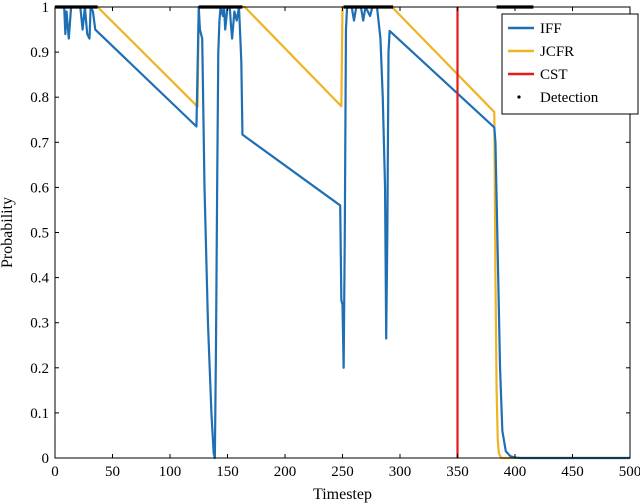  I want to click on y-tick-label: 0.1, so click(39, 414).